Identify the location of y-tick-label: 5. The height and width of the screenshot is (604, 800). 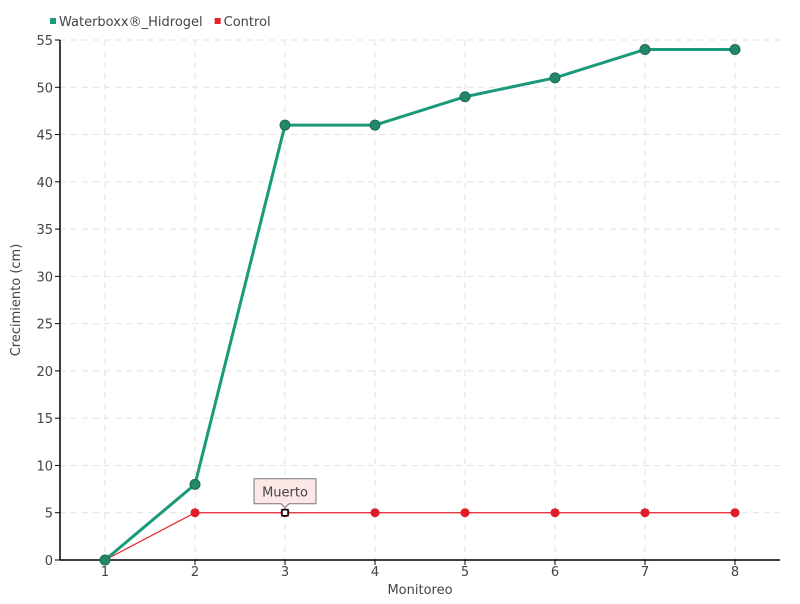
(49, 514).